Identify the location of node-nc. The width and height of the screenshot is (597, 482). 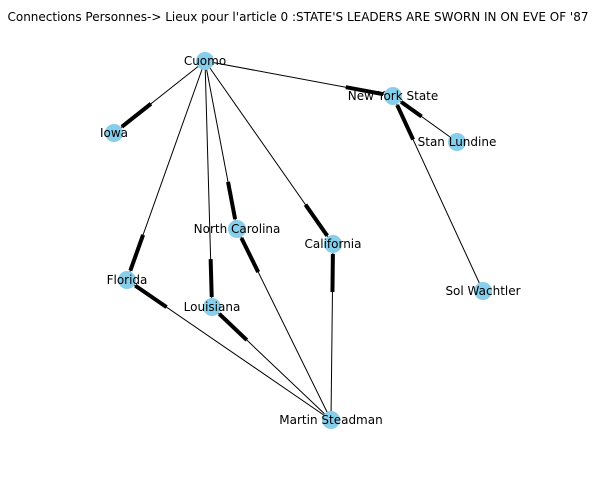
(237, 229).